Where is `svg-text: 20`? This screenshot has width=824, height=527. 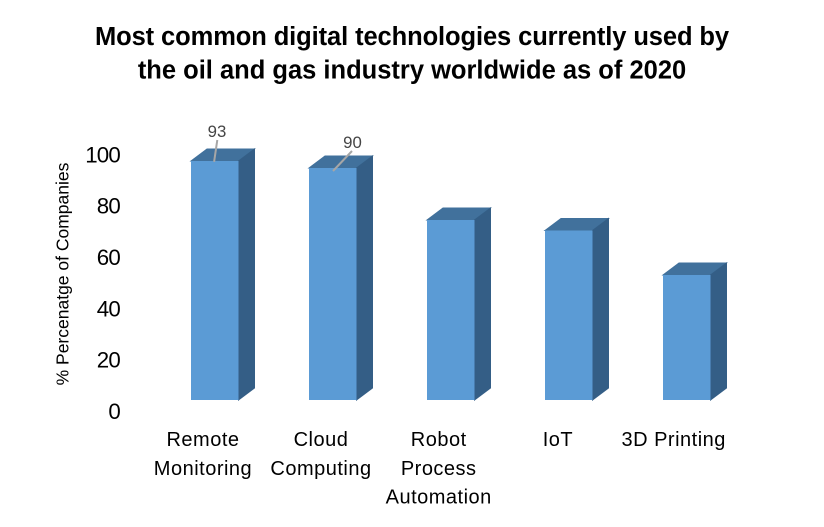
svg-text: 20 is located at coordinates (109, 360).